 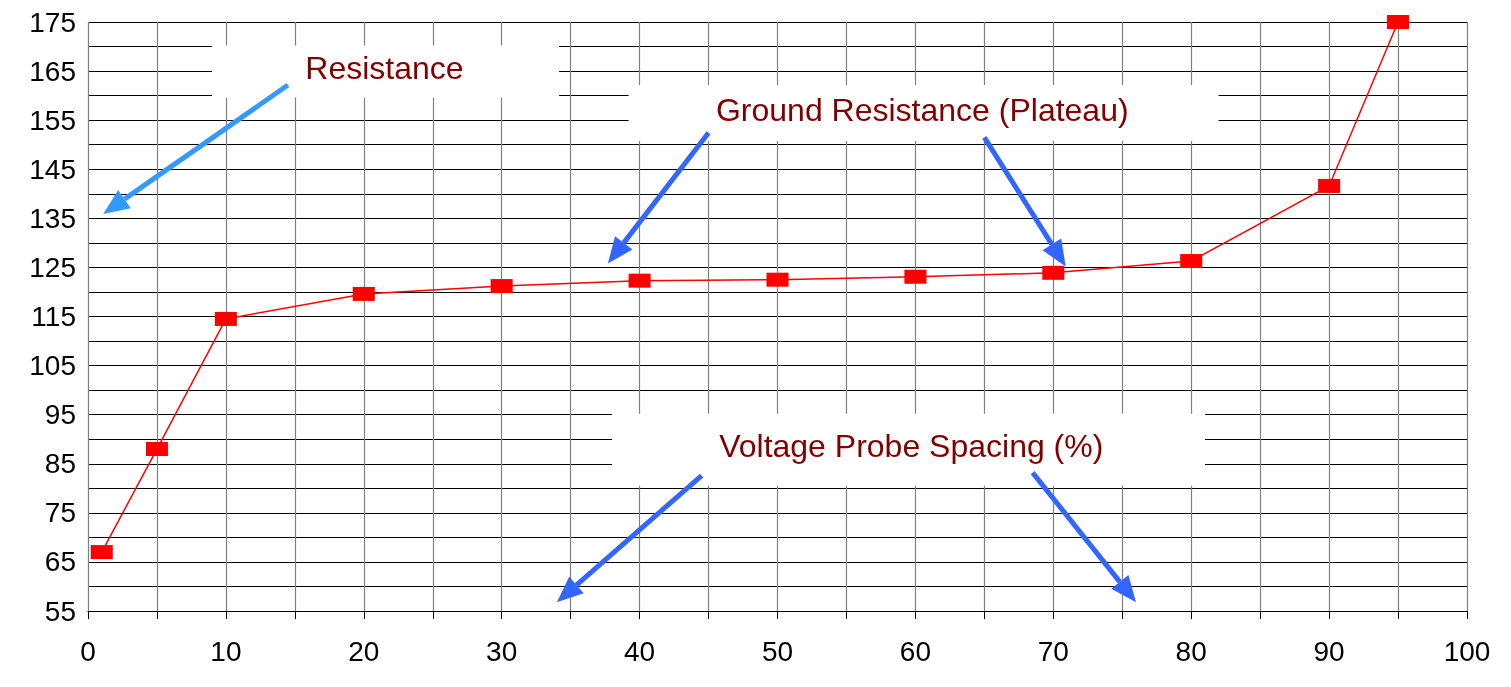 What do you see at coordinates (53, 316) in the screenshot?
I see `y-tick-label: 115` at bounding box center [53, 316].